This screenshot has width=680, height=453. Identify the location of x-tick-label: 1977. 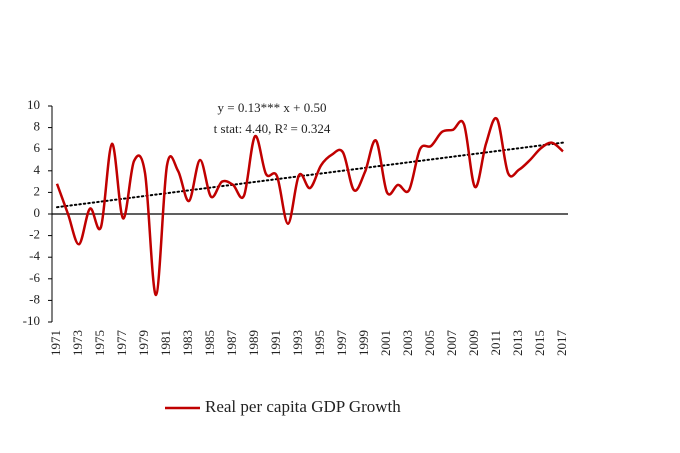
(121, 343).